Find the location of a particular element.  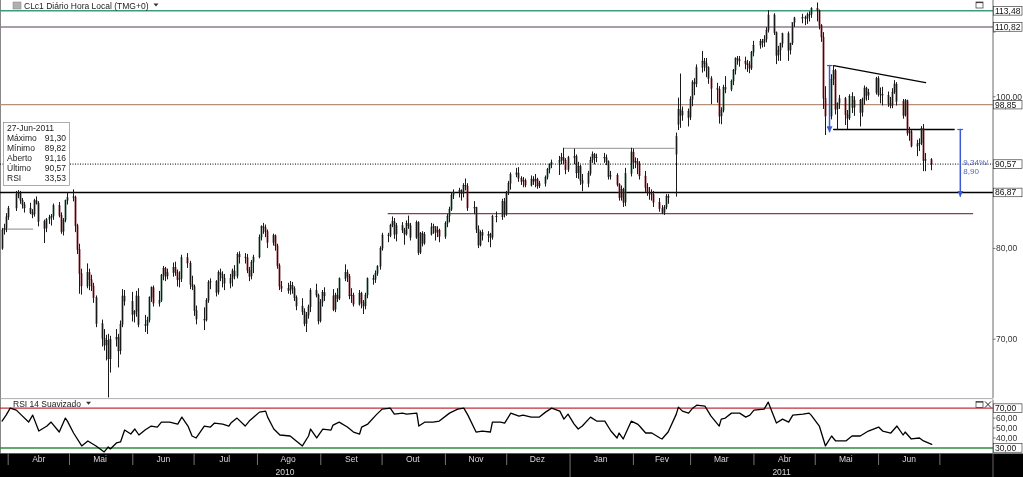

x-tick-label: Jul is located at coordinates (225, 459).